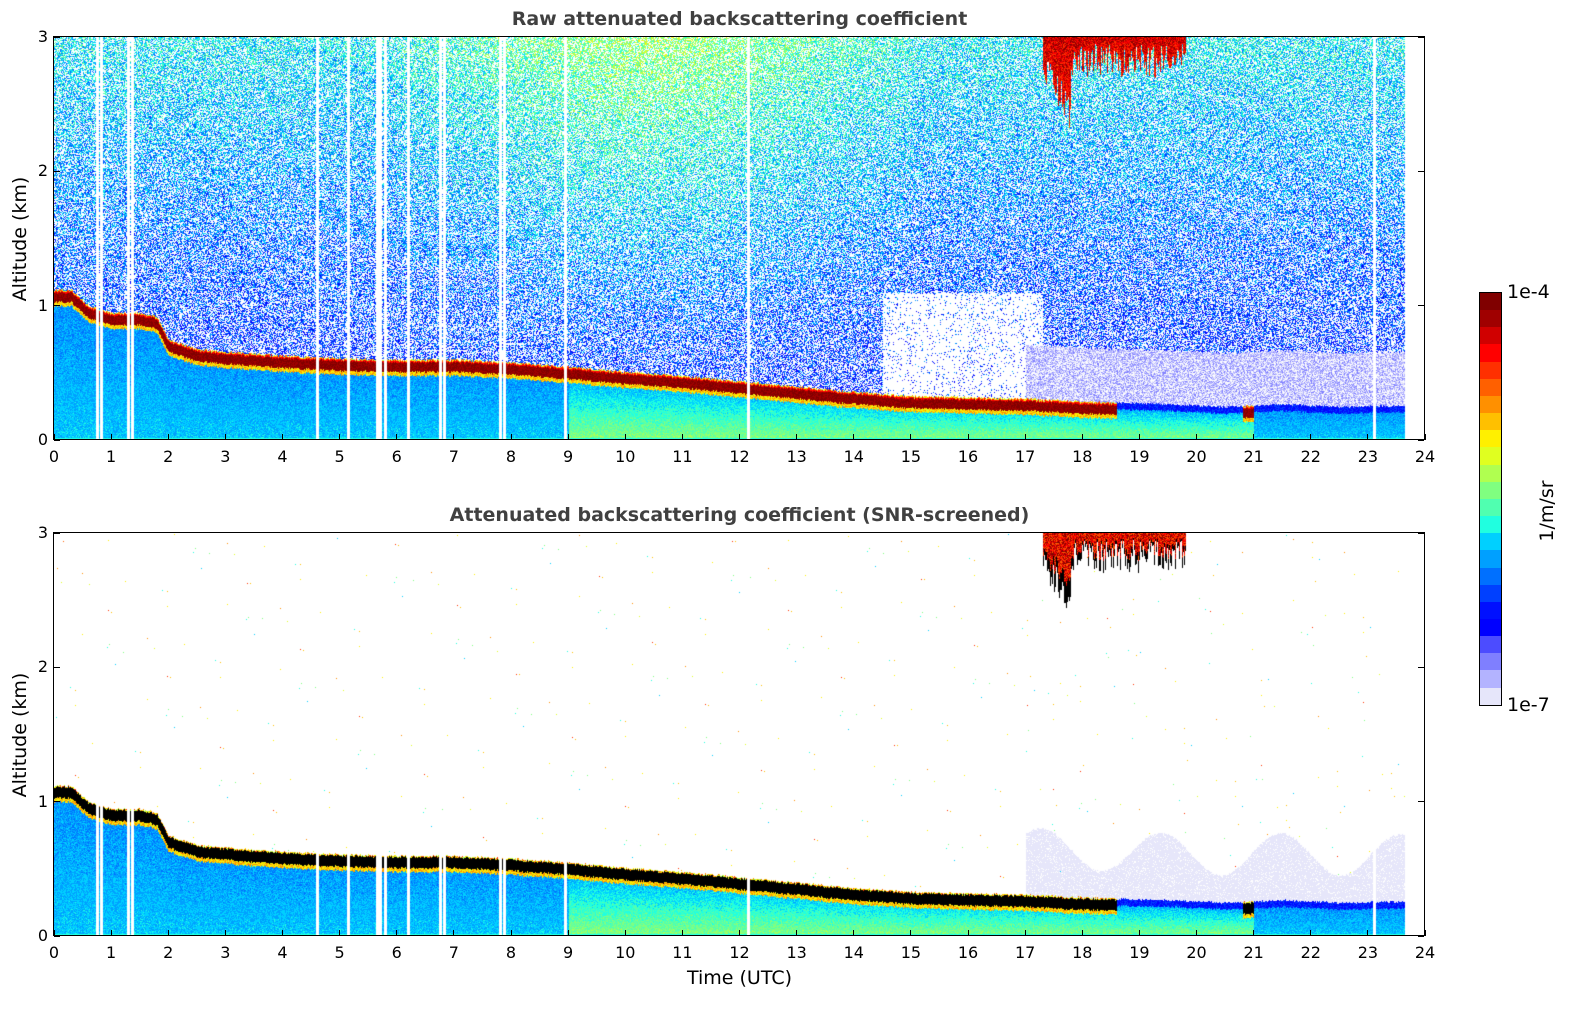 The image size is (1595, 1020). I want to click on x-tick-label: 24, so click(1425, 952).